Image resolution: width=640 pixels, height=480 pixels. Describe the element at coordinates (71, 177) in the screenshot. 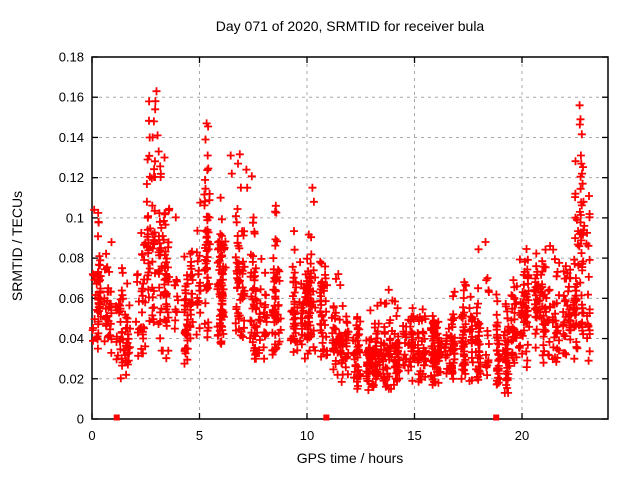

I see `y-tick-label: 0.12` at that location.